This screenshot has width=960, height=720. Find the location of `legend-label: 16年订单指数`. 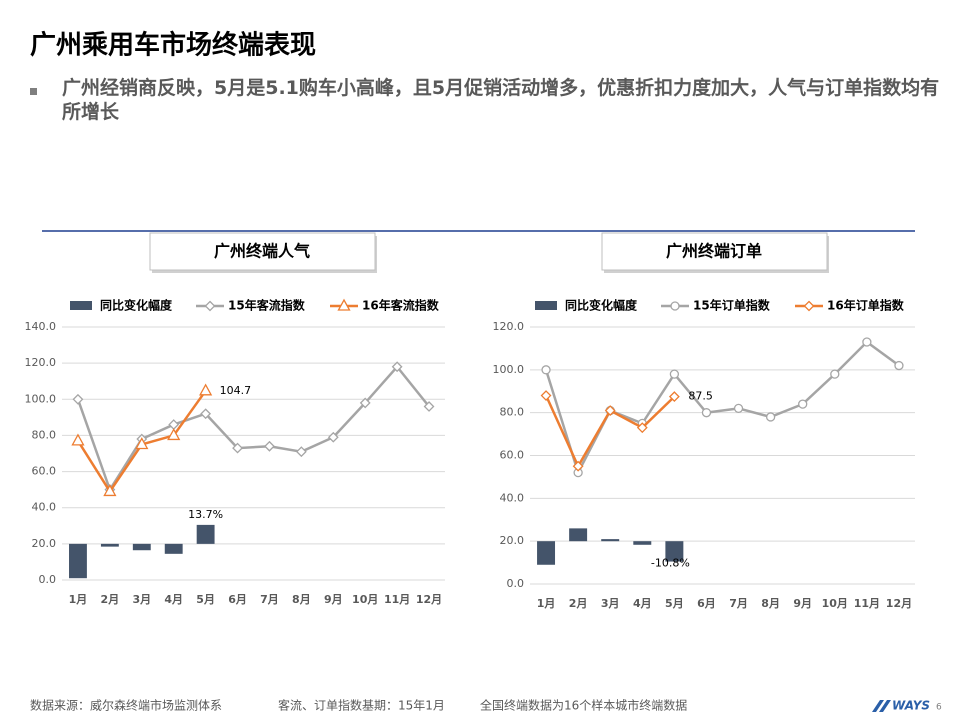

legend-label: 16年订单指数 is located at coordinates (866, 305).